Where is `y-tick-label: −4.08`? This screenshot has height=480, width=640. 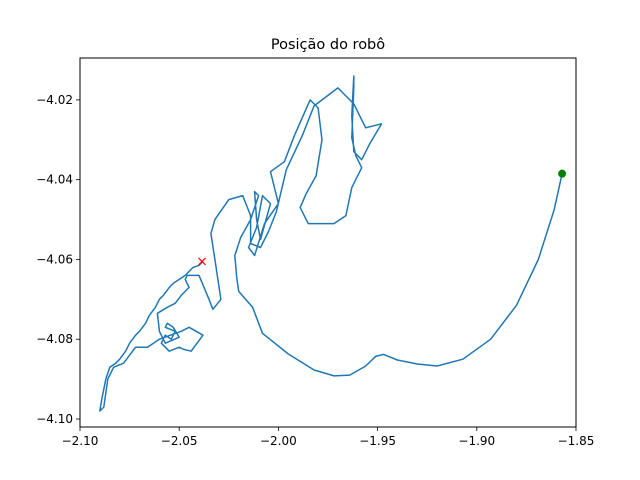
y-tick-label: −4.08 is located at coordinates (54, 339).